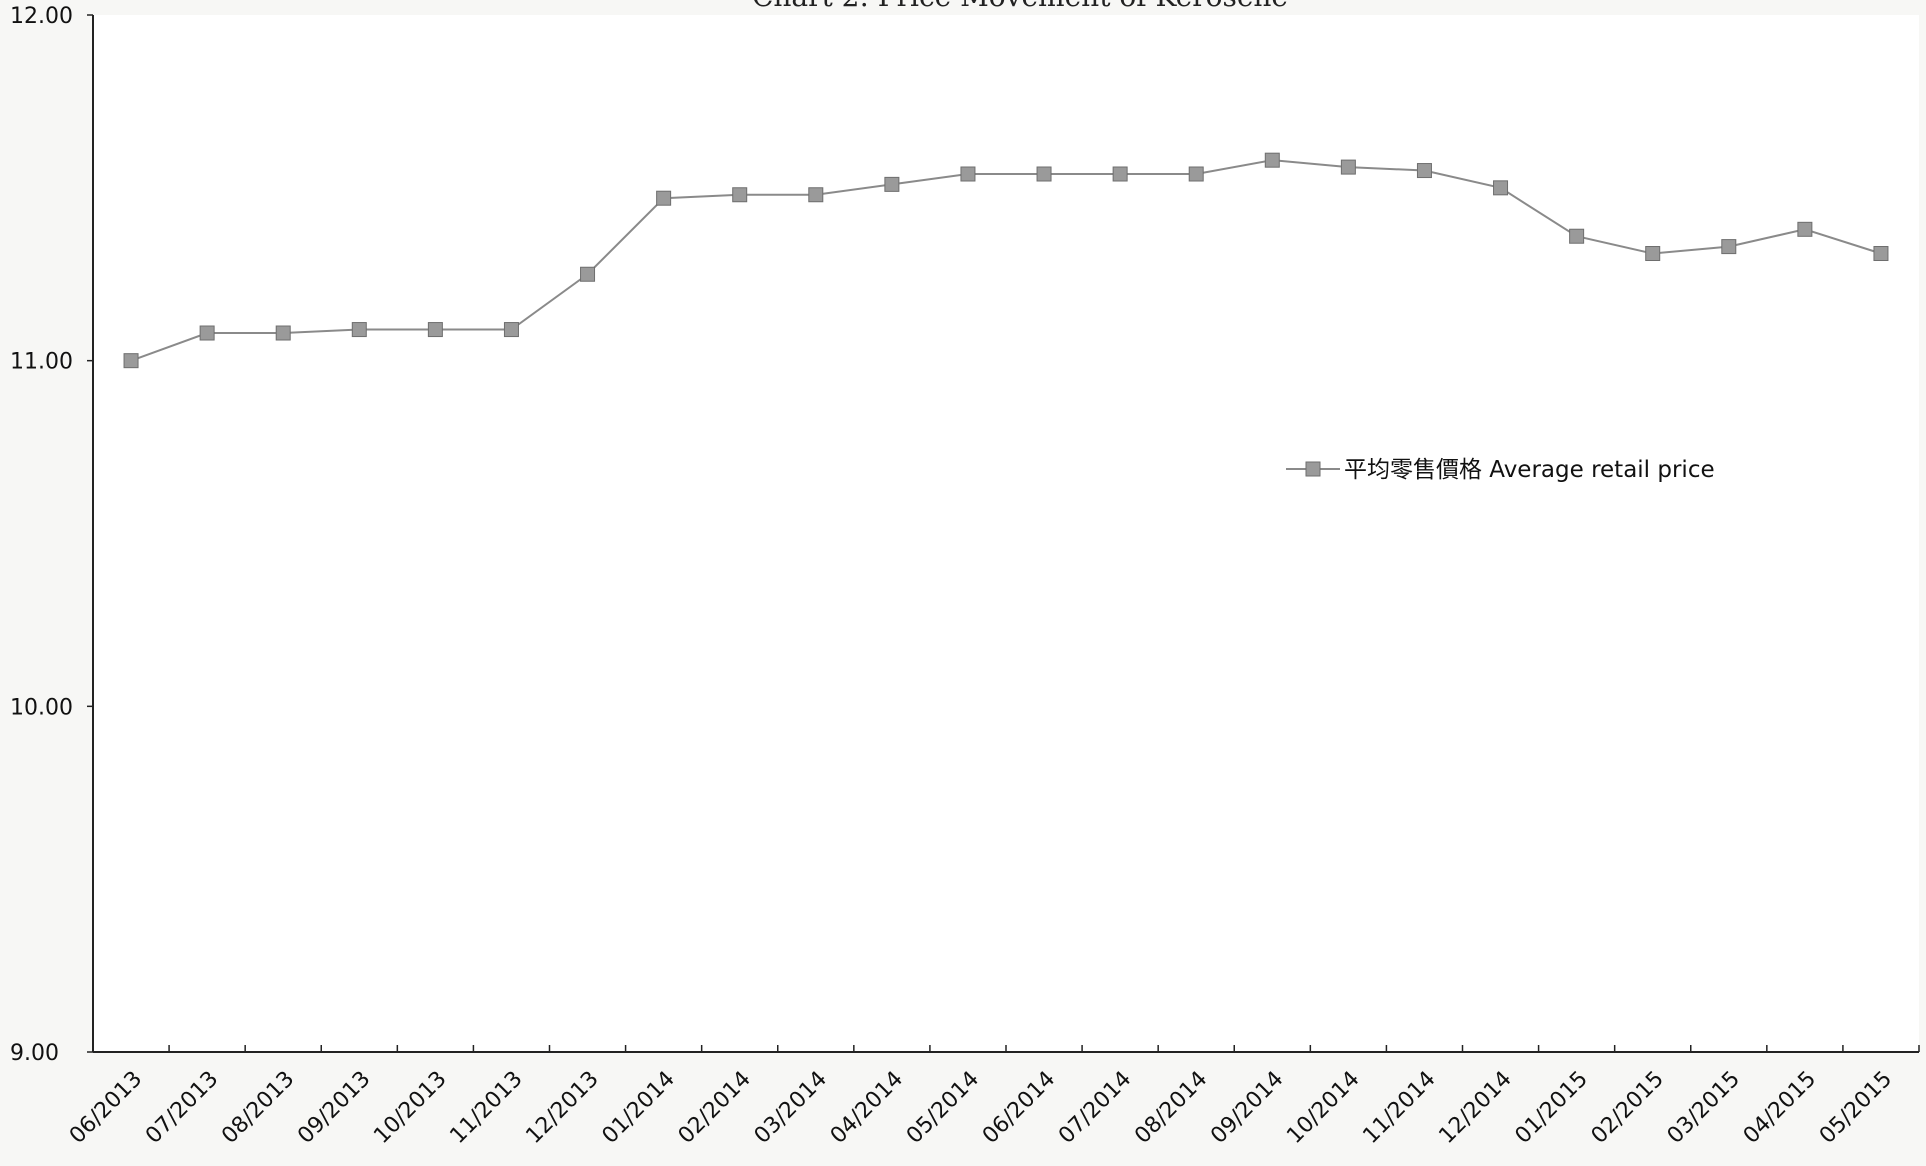 This screenshot has height=1166, width=1926. Describe the element at coordinates (1019, 1108) in the screenshot. I see `x-tick-label: 06/2014` at that location.